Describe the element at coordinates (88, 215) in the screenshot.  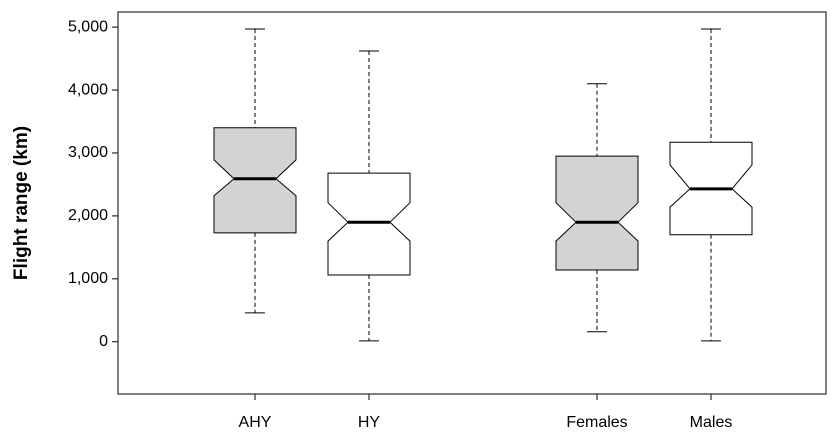
I see `y-tick-label: 2,000` at that location.